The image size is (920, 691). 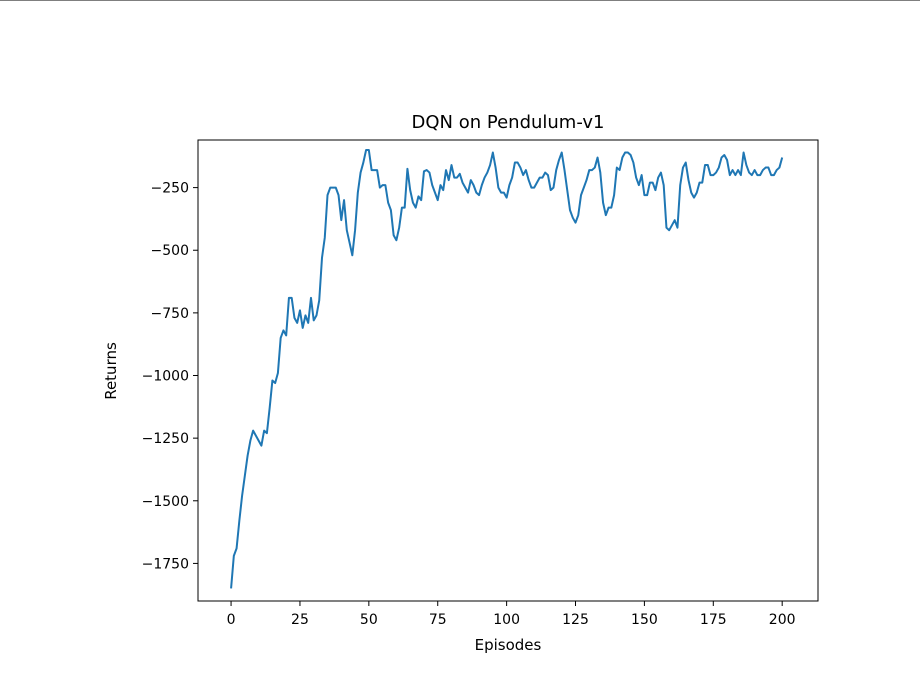 What do you see at coordinates (460, 0) in the screenshot?
I see `top-border` at bounding box center [460, 0].